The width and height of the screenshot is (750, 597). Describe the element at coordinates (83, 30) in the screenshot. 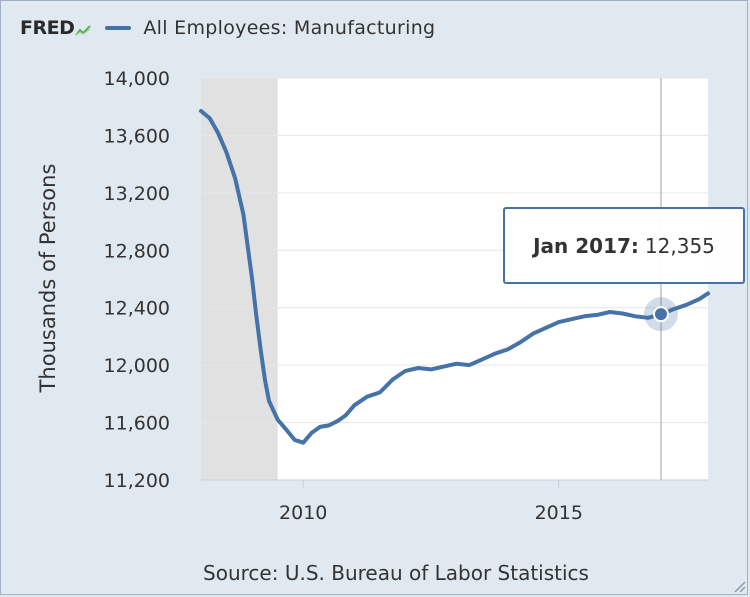

I see `fred-logo-graph-icon` at that location.